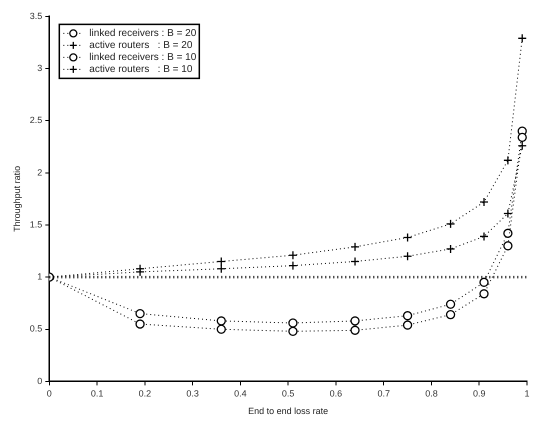 The height and width of the screenshot is (429, 545). I want to click on x-tick-label: 0.9, so click(479, 393).